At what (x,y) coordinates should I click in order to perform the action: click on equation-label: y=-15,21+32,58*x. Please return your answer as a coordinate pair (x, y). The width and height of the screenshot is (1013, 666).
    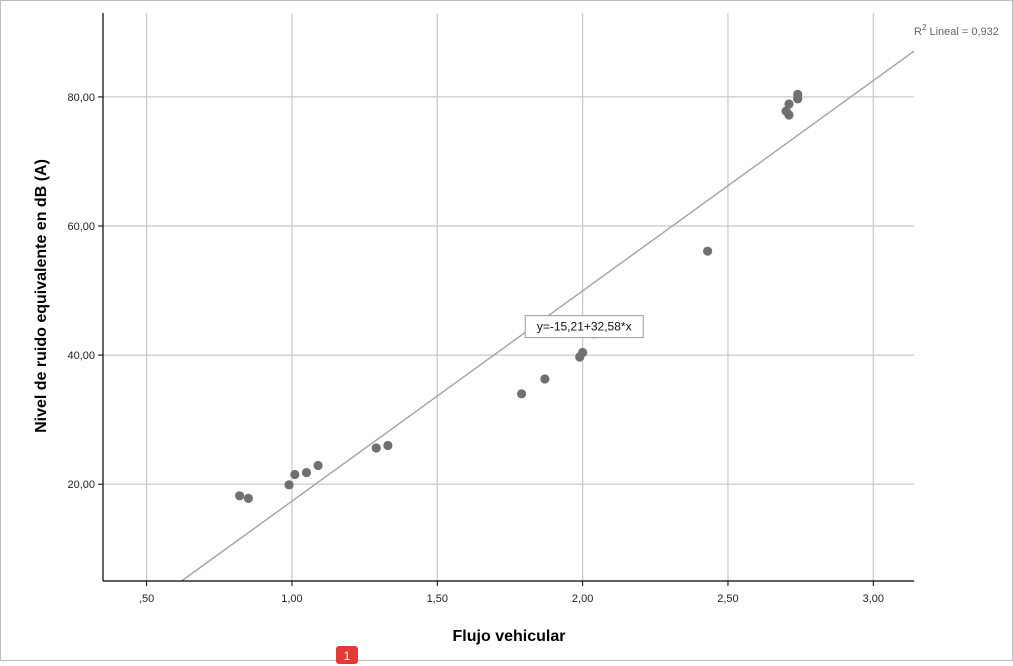
    Looking at the image, I should click on (584, 327).